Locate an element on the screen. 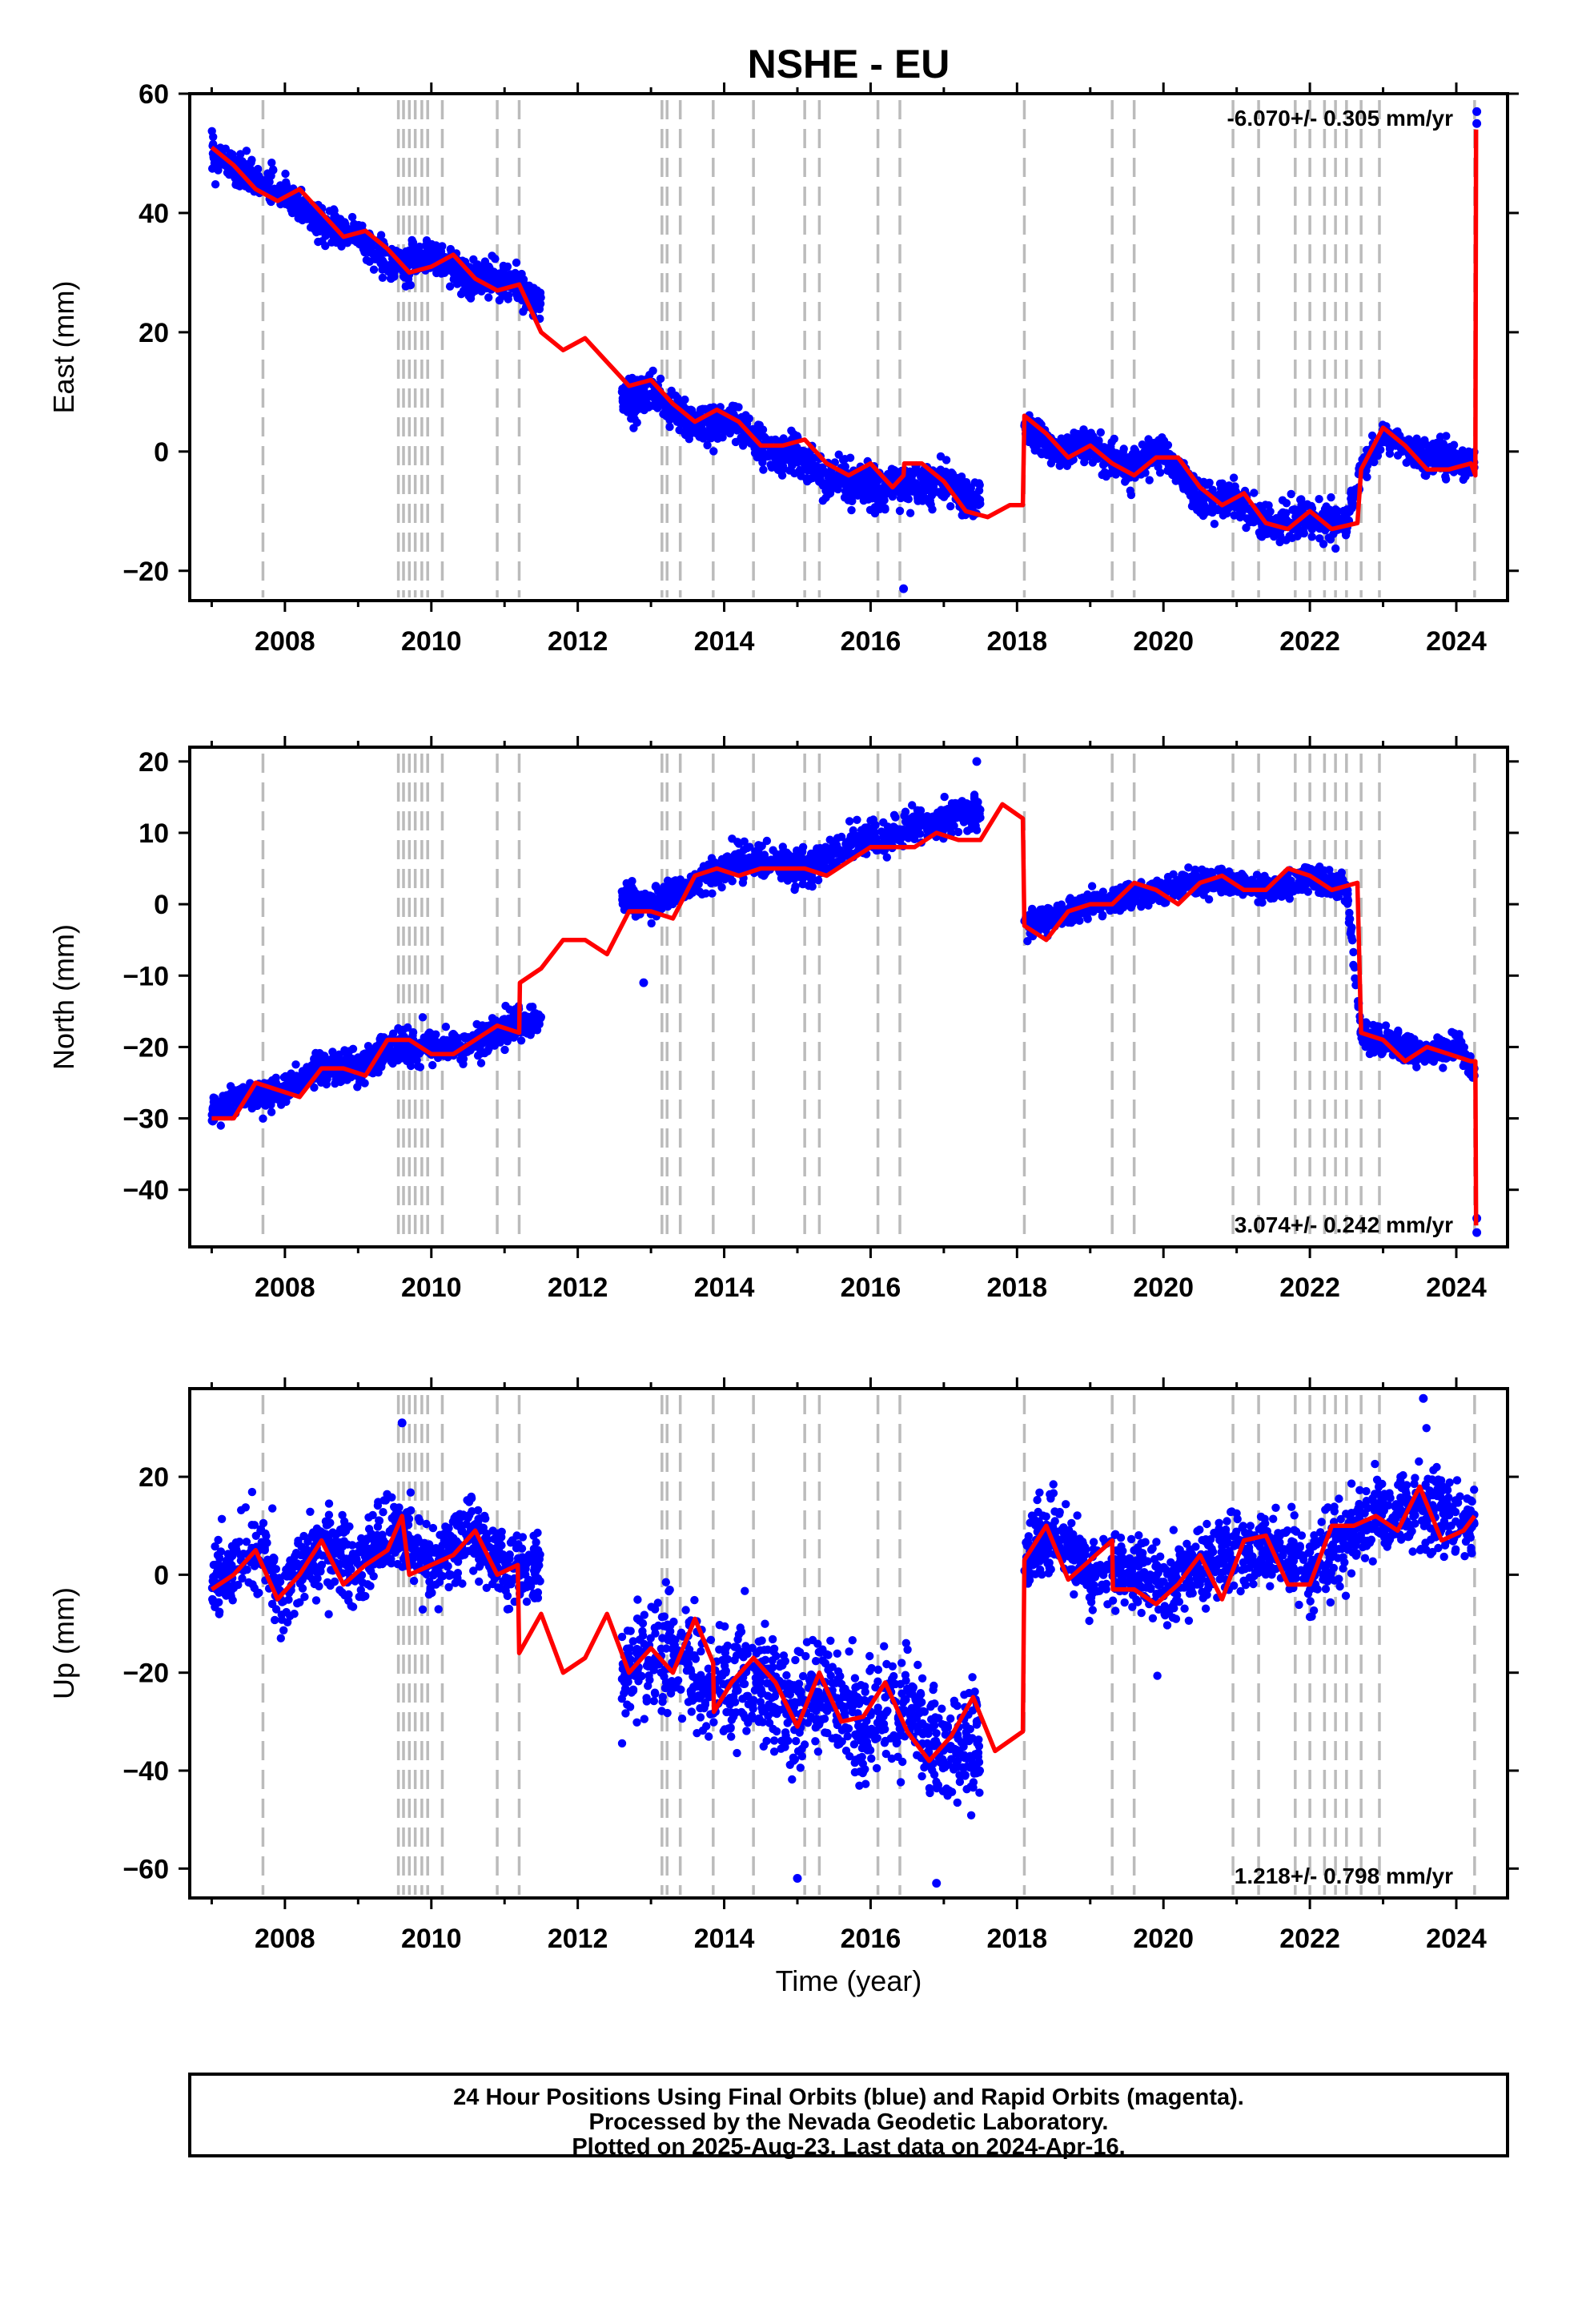 Image resolution: width=1582 pixels, height=2324 pixels. model-line is located at coordinates (845, 330).